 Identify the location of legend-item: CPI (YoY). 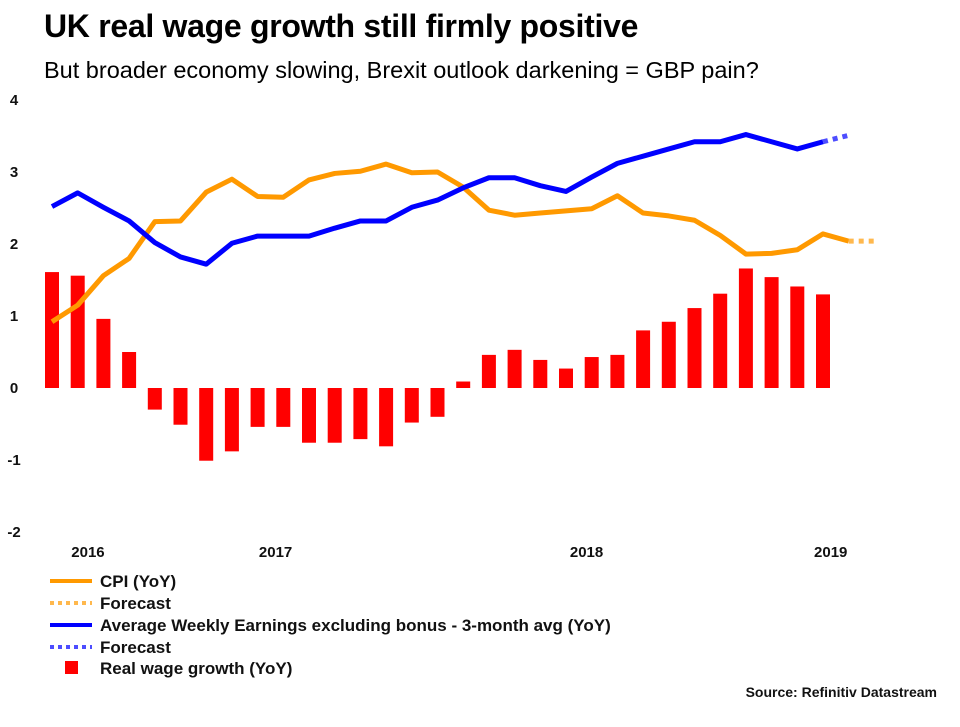
(113, 581).